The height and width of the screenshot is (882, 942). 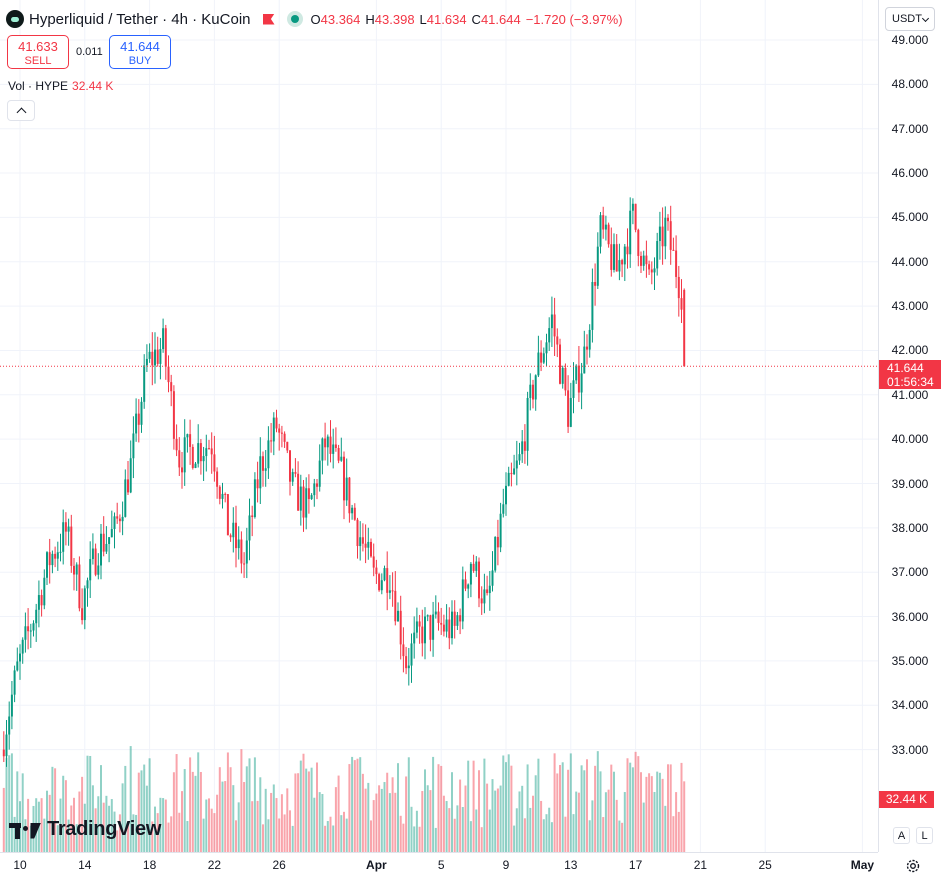 What do you see at coordinates (38, 52) in the screenshot?
I see `sell-button: 41.633 SELL` at bounding box center [38, 52].